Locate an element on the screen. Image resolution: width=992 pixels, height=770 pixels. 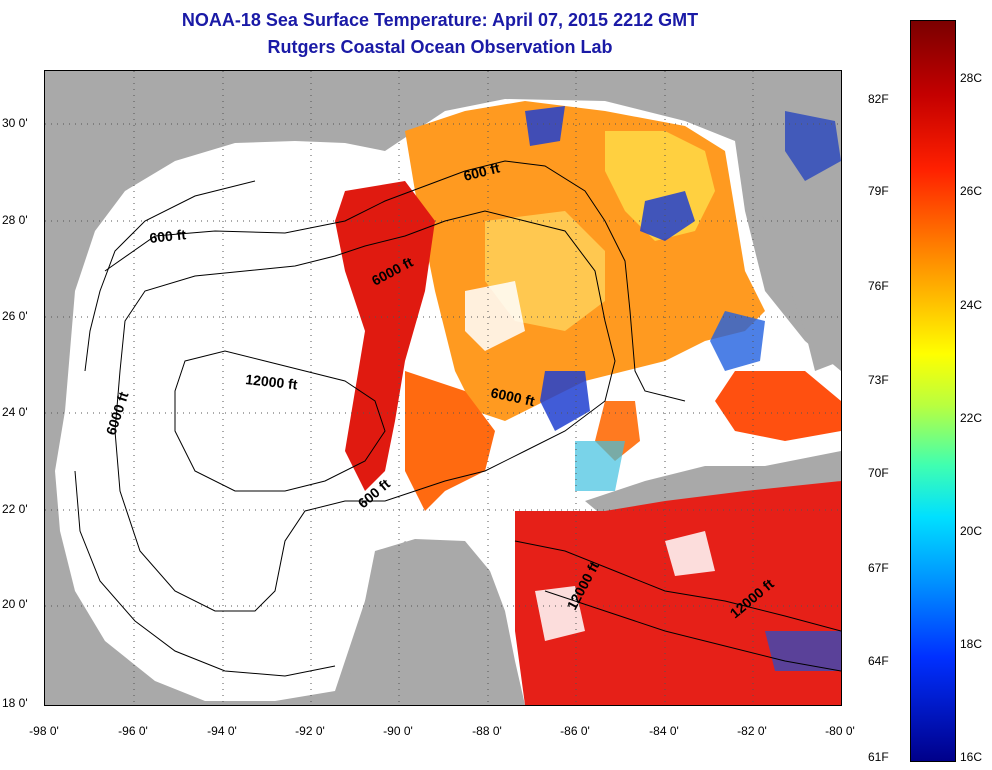
colorbar-f-label: 76F is located at coordinates (878, 286).